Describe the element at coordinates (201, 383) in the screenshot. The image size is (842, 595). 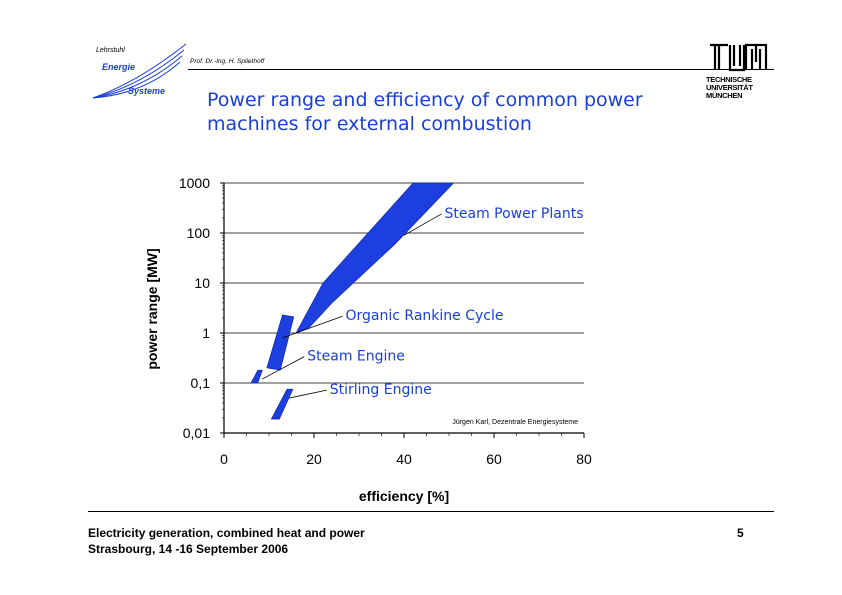
I see `y-tick-label: 0,1` at that location.